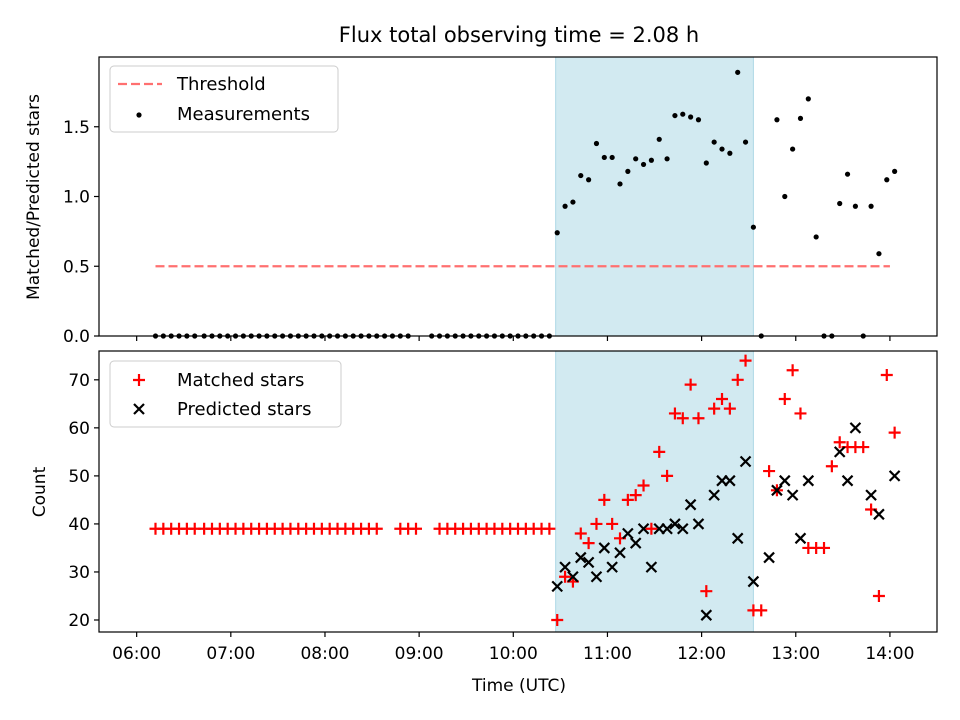  Describe the element at coordinates (795, 654) in the screenshot. I see `x-tick-label: 13:00` at that location.